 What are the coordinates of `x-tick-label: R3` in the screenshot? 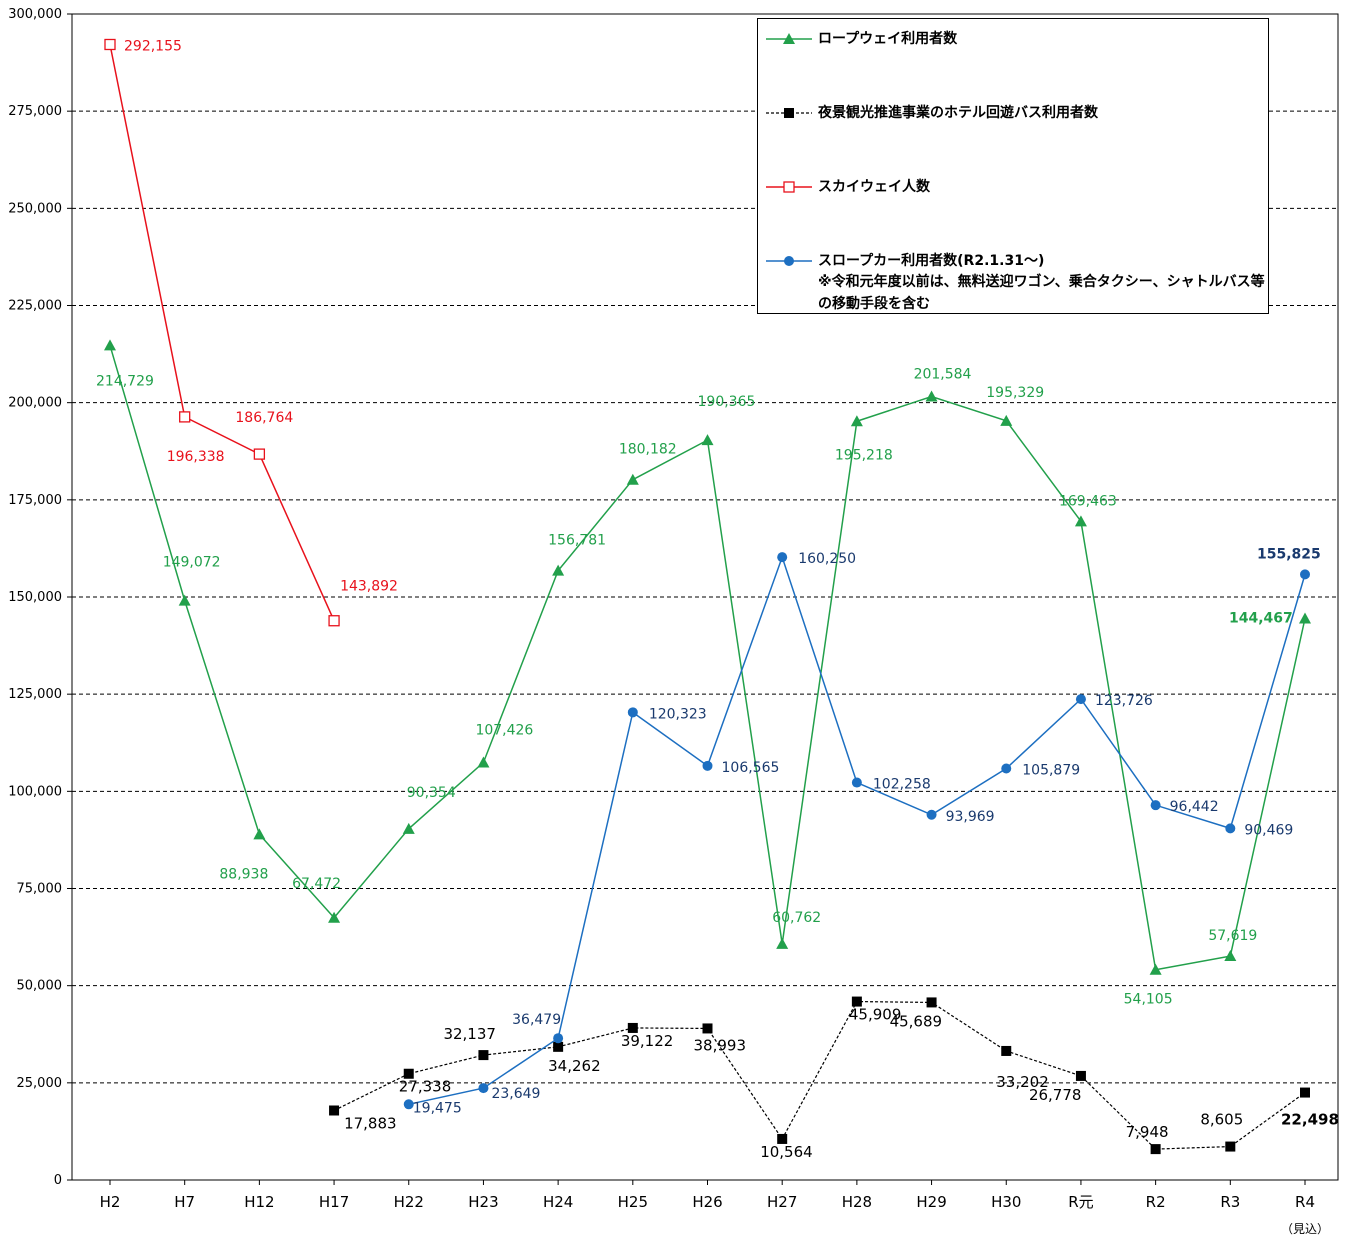 It's located at (1230, 1202).